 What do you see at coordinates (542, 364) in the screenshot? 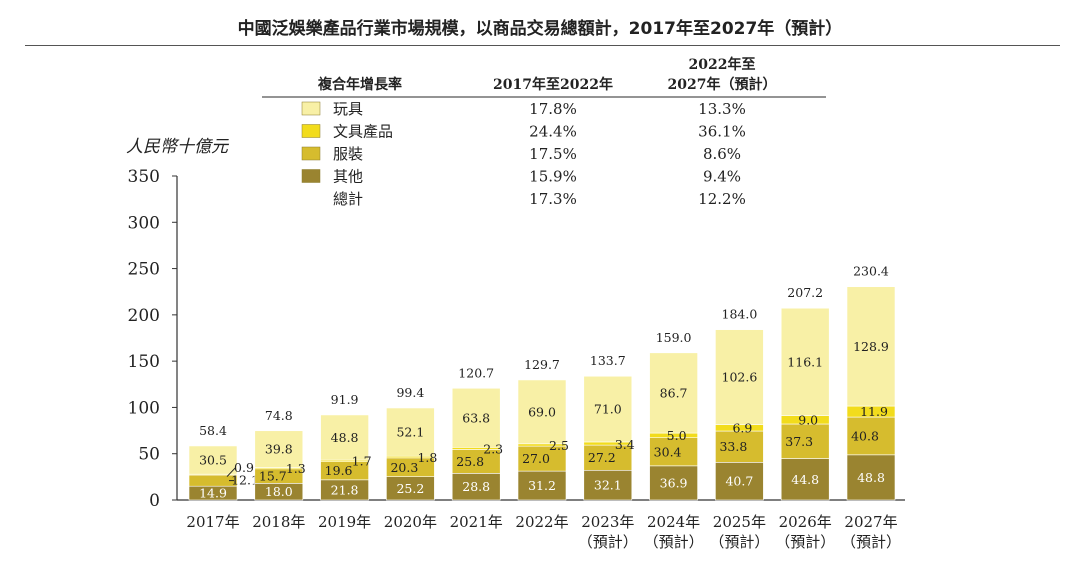
I see `total-label: 129.7` at bounding box center [542, 364].